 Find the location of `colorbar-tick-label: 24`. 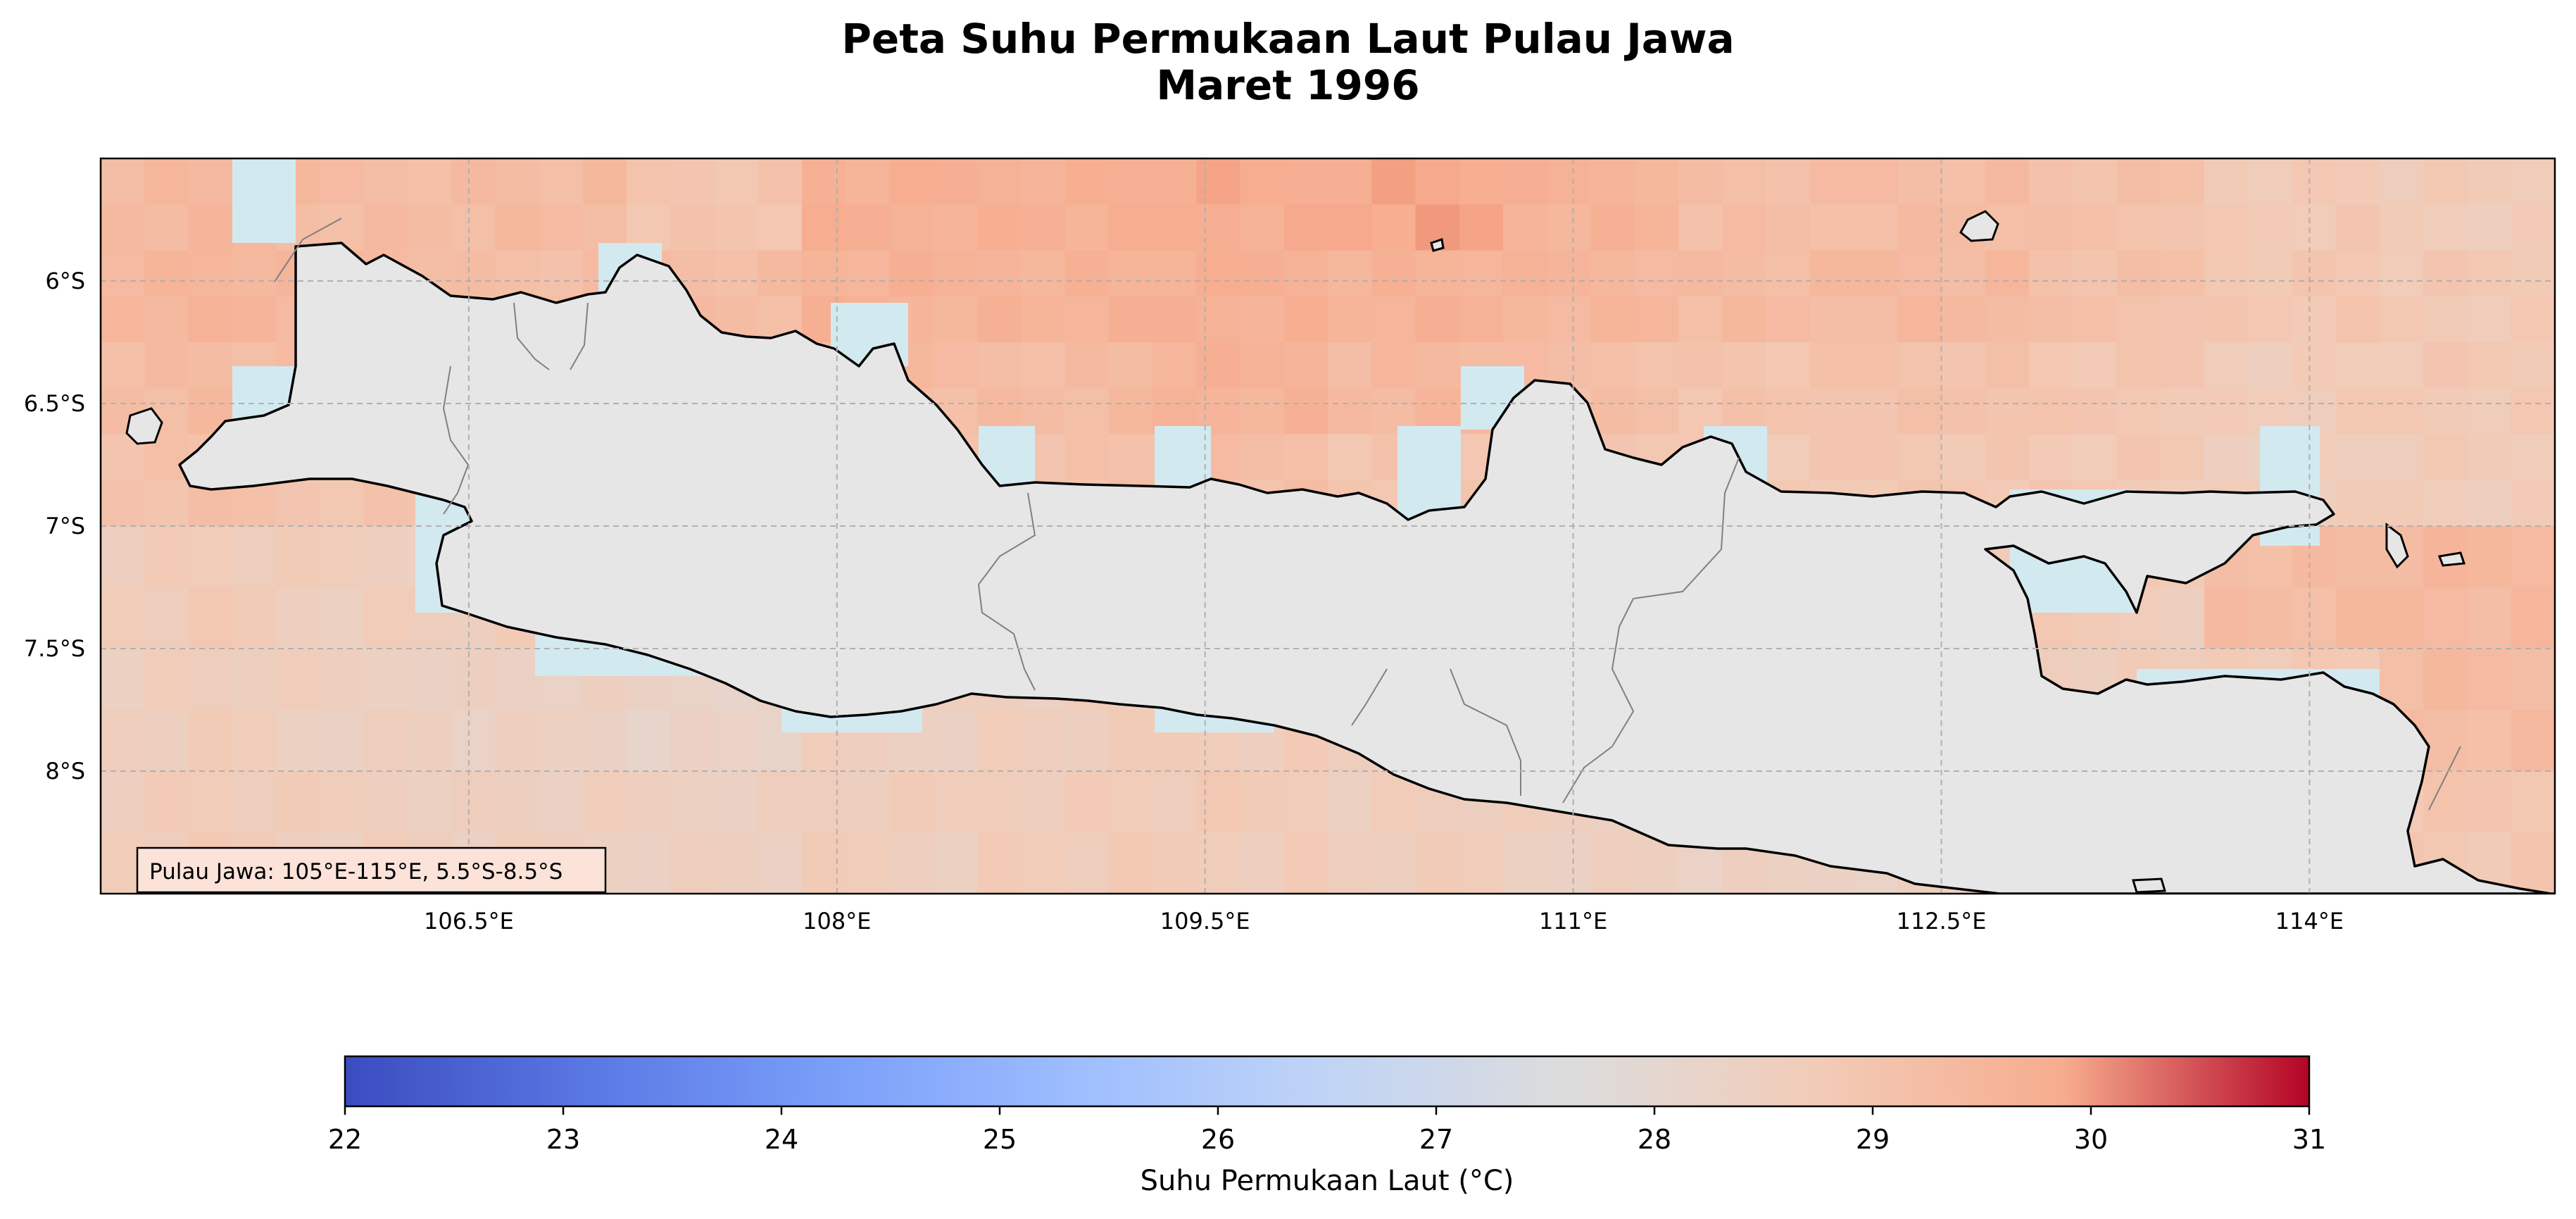

colorbar-tick-label: 24 is located at coordinates (782, 1139).